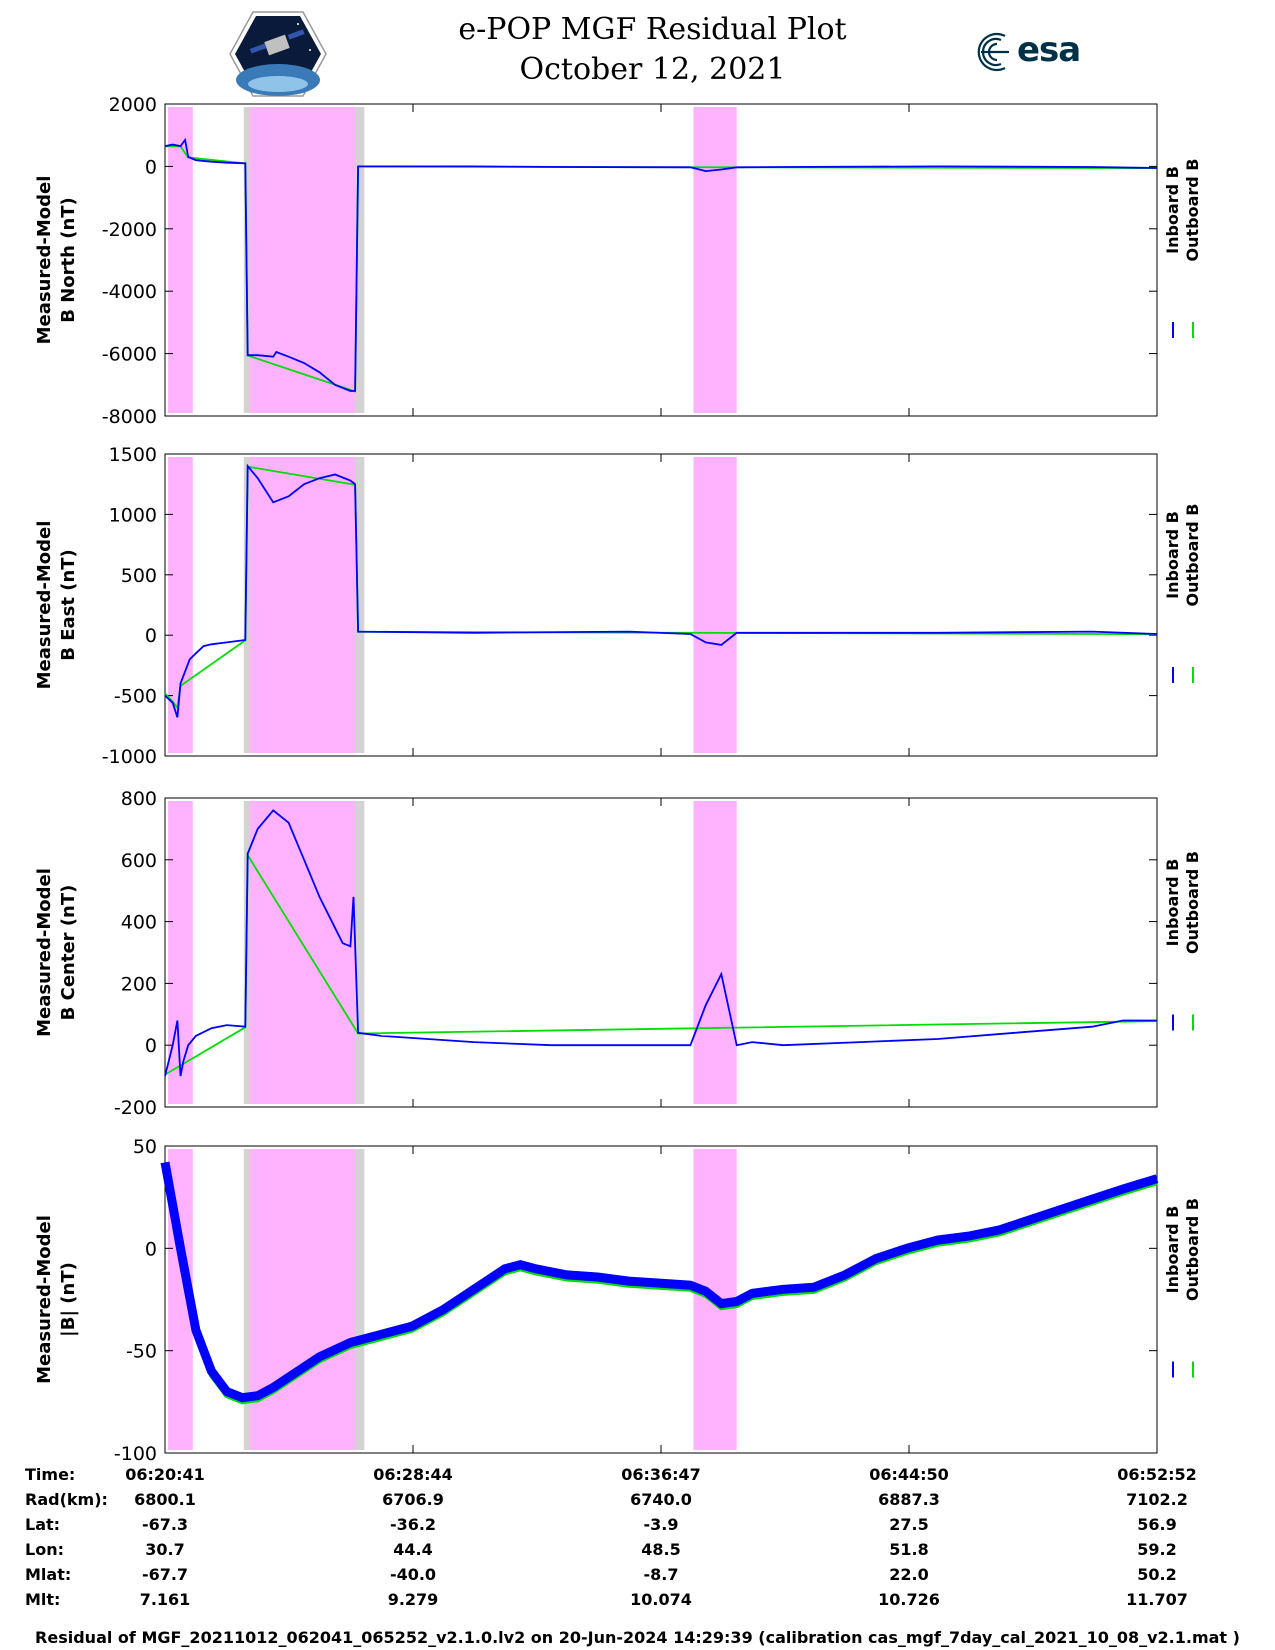 This screenshot has width=1275, height=1650. What do you see at coordinates (413, 1474) in the screenshot?
I see `table-cell: 06:28:44` at bounding box center [413, 1474].